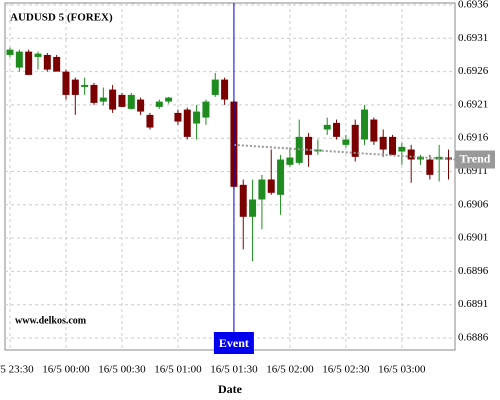 The height and width of the screenshot is (400, 500). Describe the element at coordinates (473, 138) in the screenshot. I see `y-tick-label: 0.6916` at that location.